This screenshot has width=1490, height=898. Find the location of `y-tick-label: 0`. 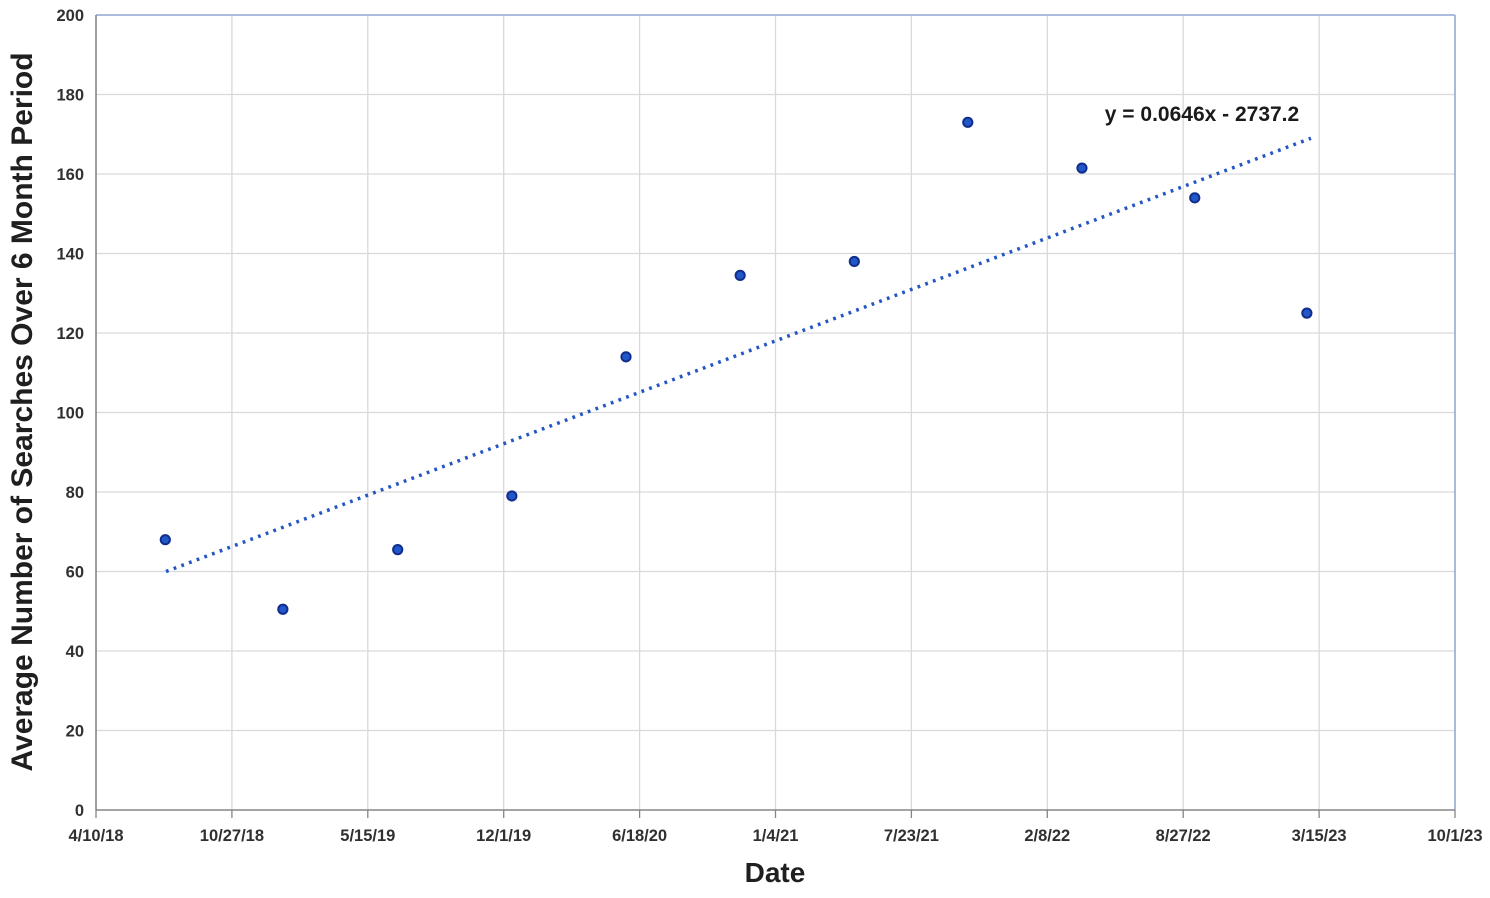

y-tick-label: 0 is located at coordinates (79, 811).